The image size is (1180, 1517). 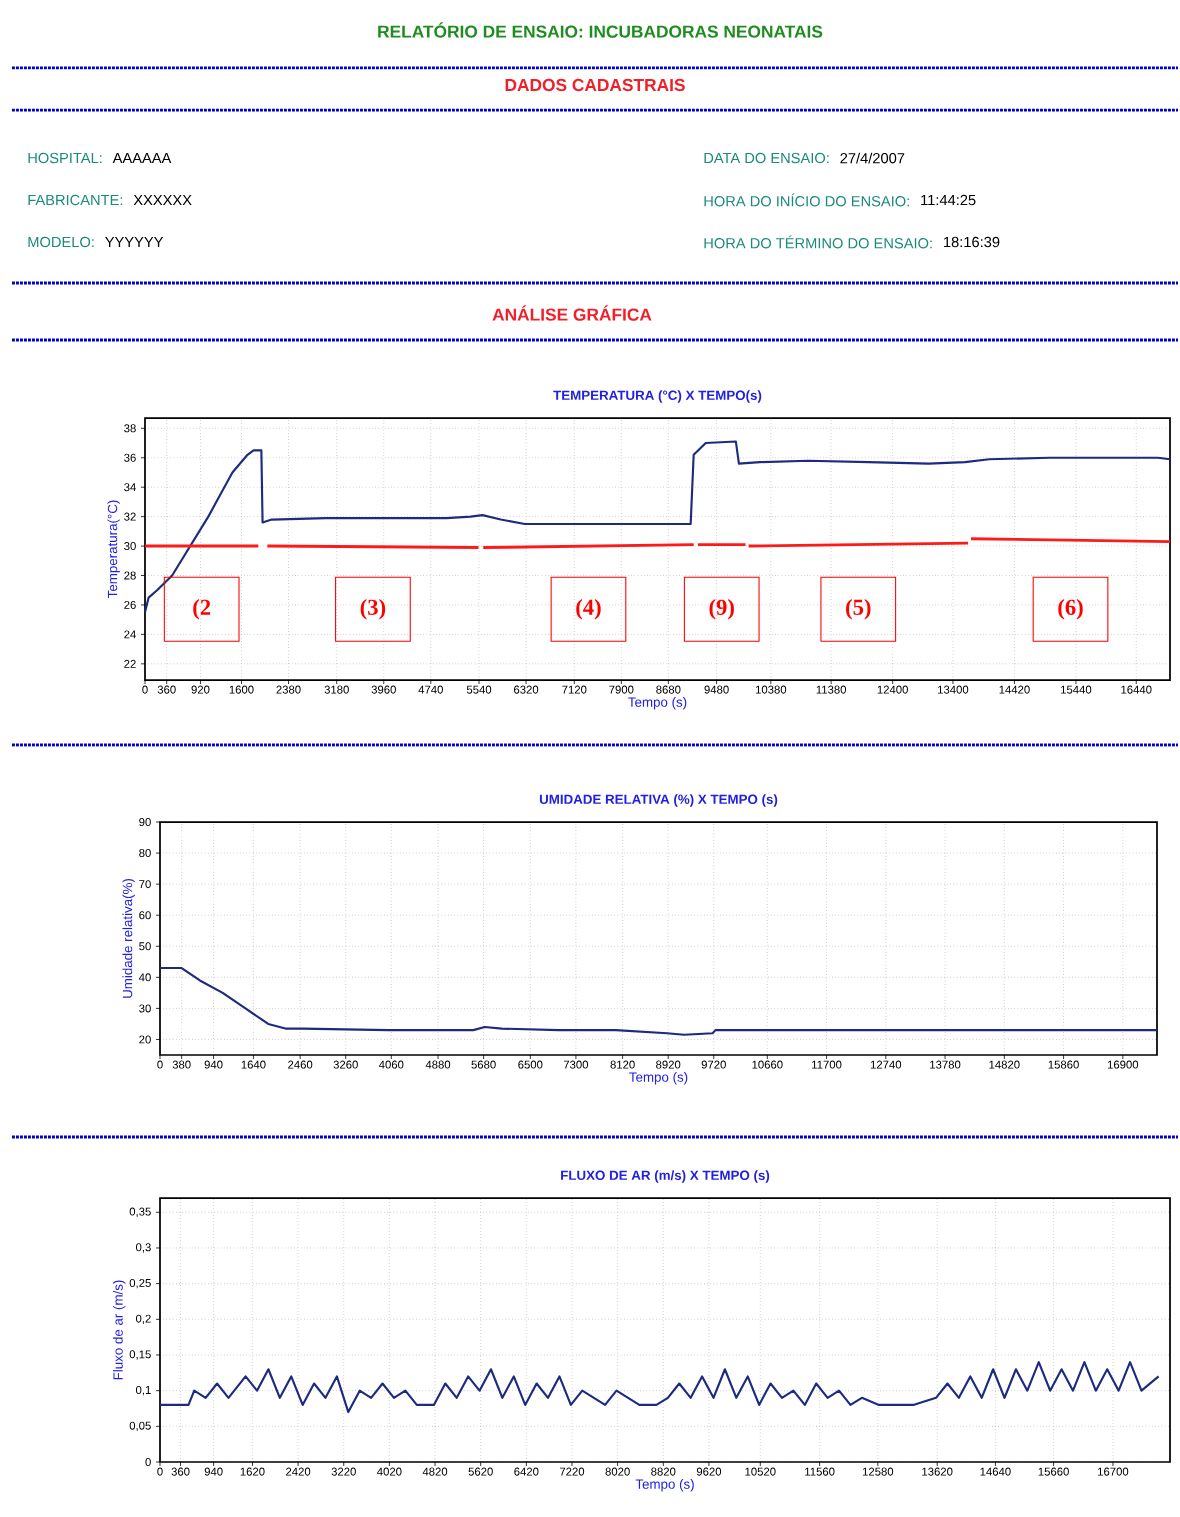 What do you see at coordinates (140, 1212) in the screenshot?
I see `y-tick-label: 0,35` at bounding box center [140, 1212].